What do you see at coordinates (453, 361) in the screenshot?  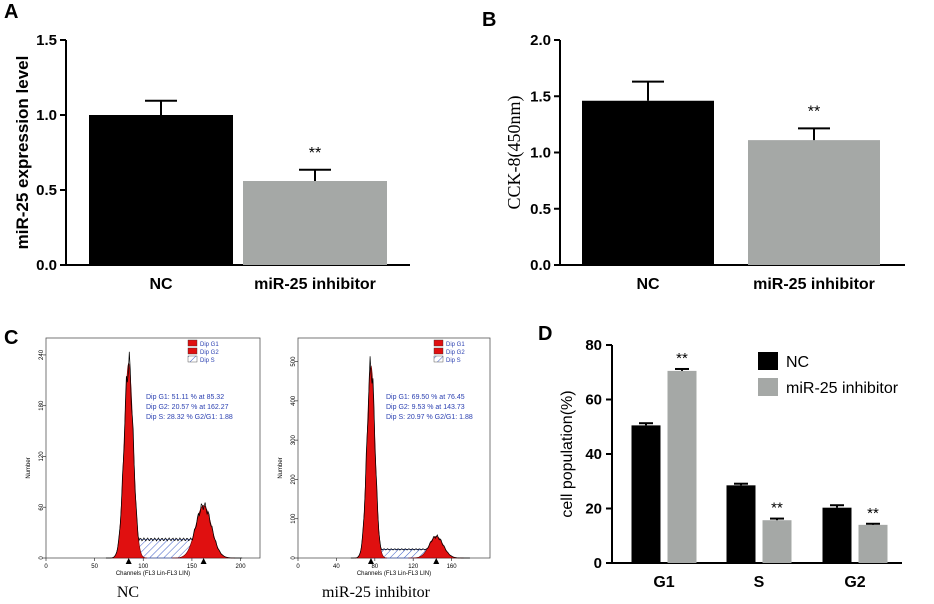 I see `histogram-inhibitor-legend-label: Dip S` at bounding box center [453, 361].